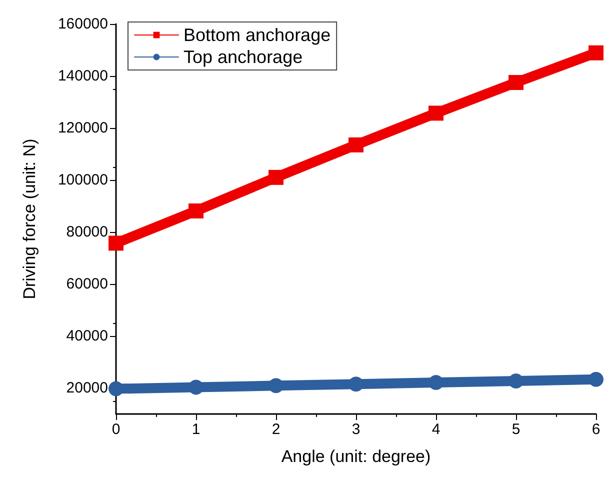 The width and height of the screenshot is (616, 487). Describe the element at coordinates (87, 284) in the screenshot. I see `y-tick-label: 60000` at that location.